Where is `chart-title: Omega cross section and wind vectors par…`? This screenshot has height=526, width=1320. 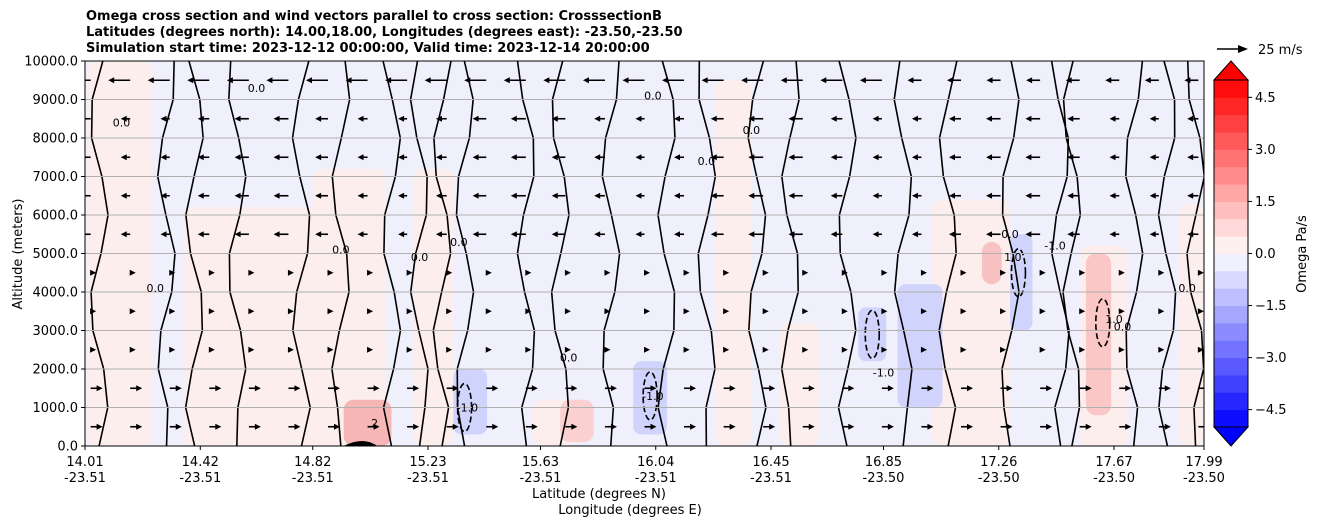 chart-title: Omega cross section and wind vectors par… is located at coordinates (384, 33).